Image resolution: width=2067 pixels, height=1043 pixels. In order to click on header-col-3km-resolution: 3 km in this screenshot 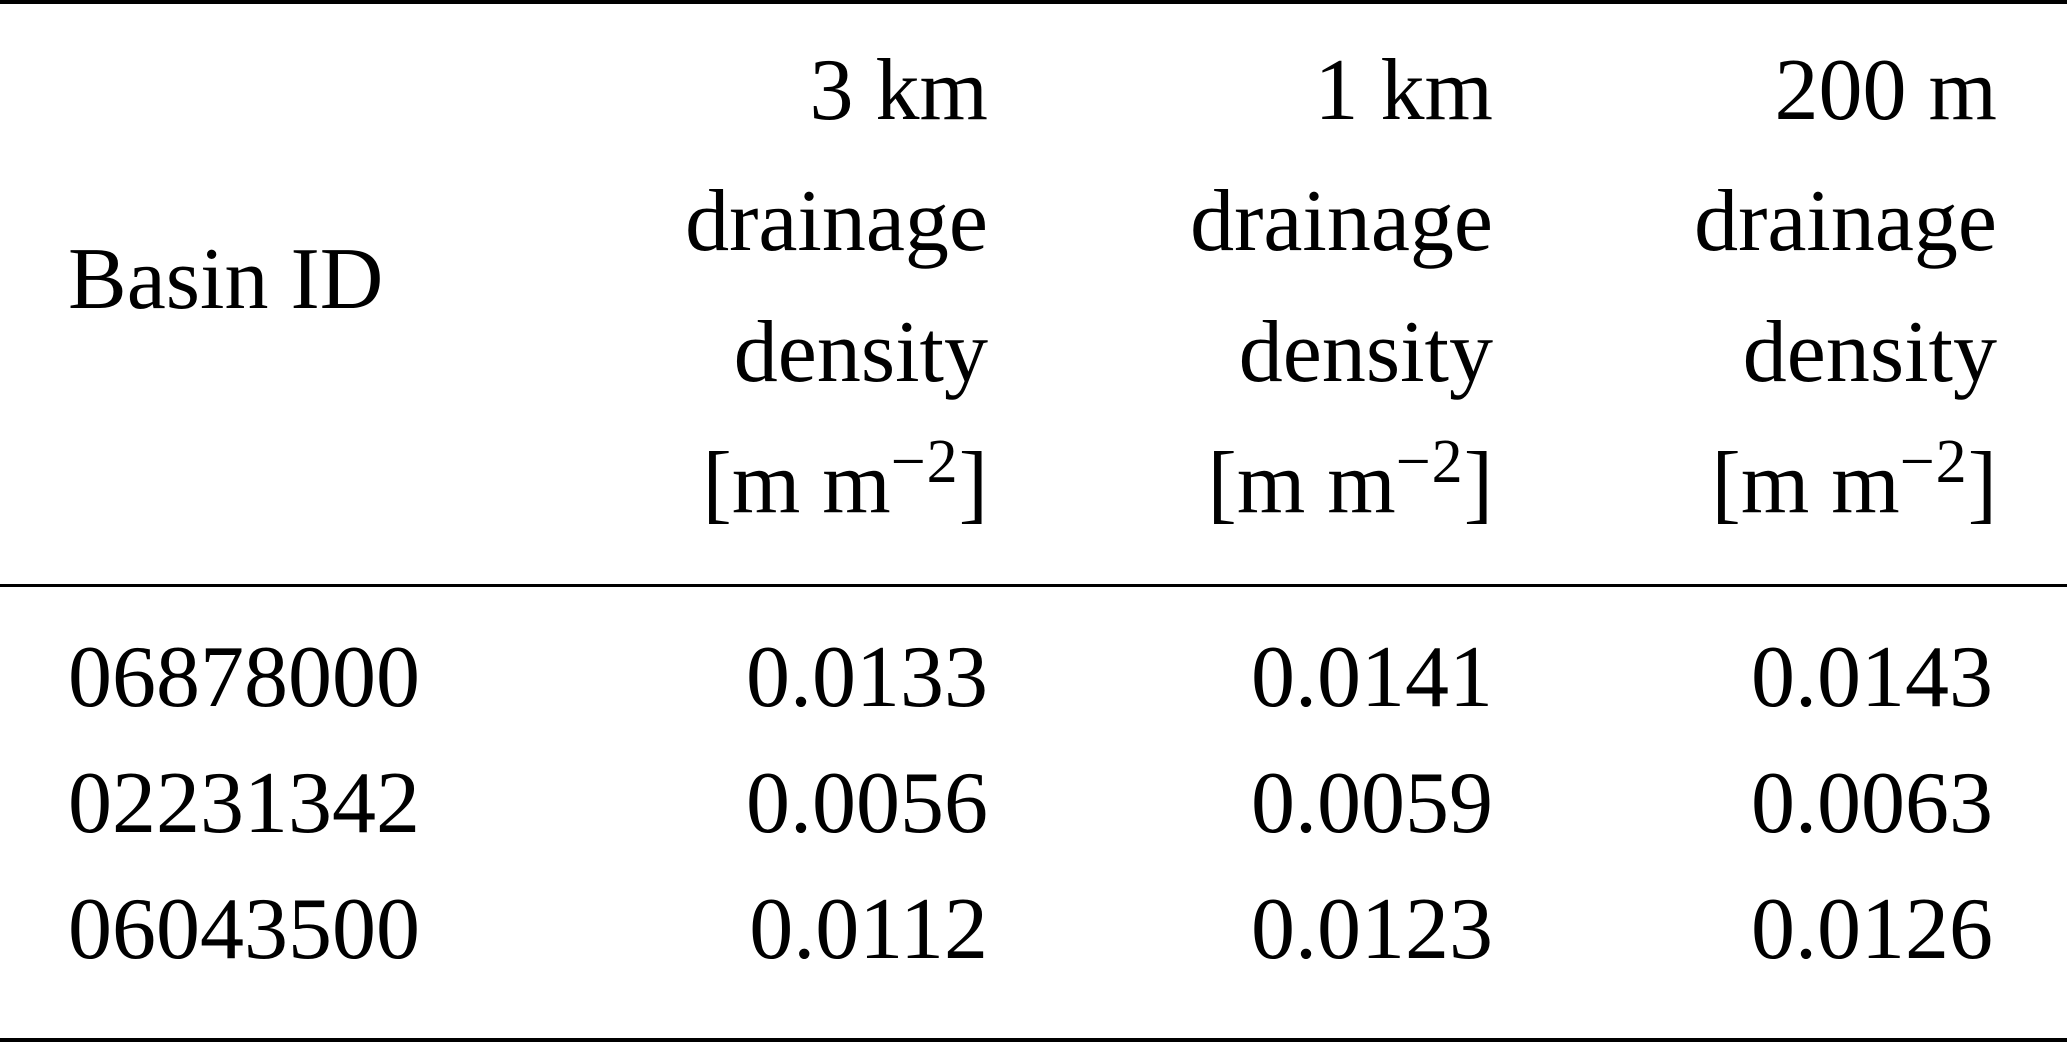, I will do `click(898, 90)`.